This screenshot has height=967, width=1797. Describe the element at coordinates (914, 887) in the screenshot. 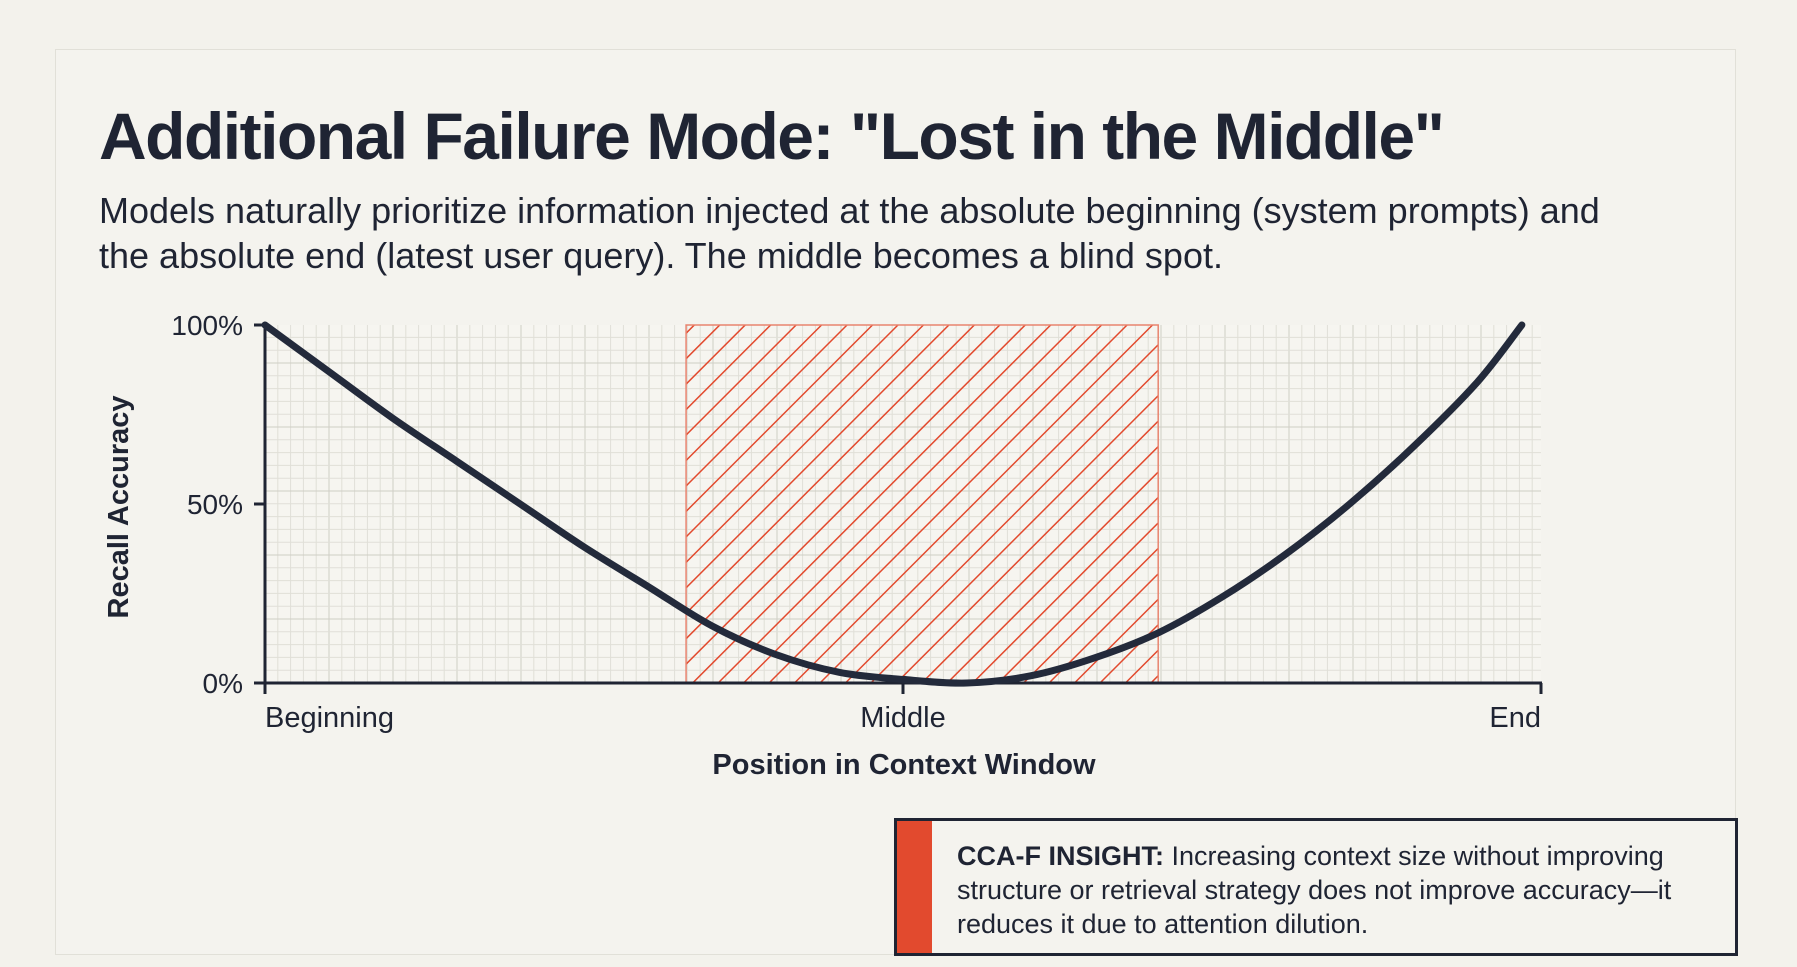

I see `insight-accent-bar` at that location.